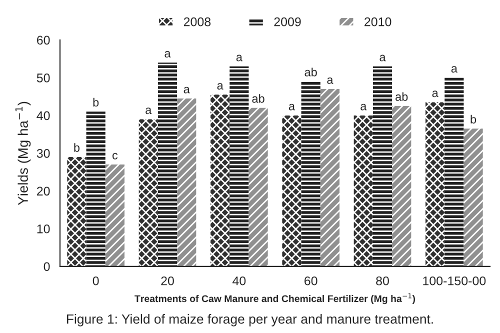 This screenshot has height=333, width=500. I want to click on y-tick-label: 30, so click(43, 153).